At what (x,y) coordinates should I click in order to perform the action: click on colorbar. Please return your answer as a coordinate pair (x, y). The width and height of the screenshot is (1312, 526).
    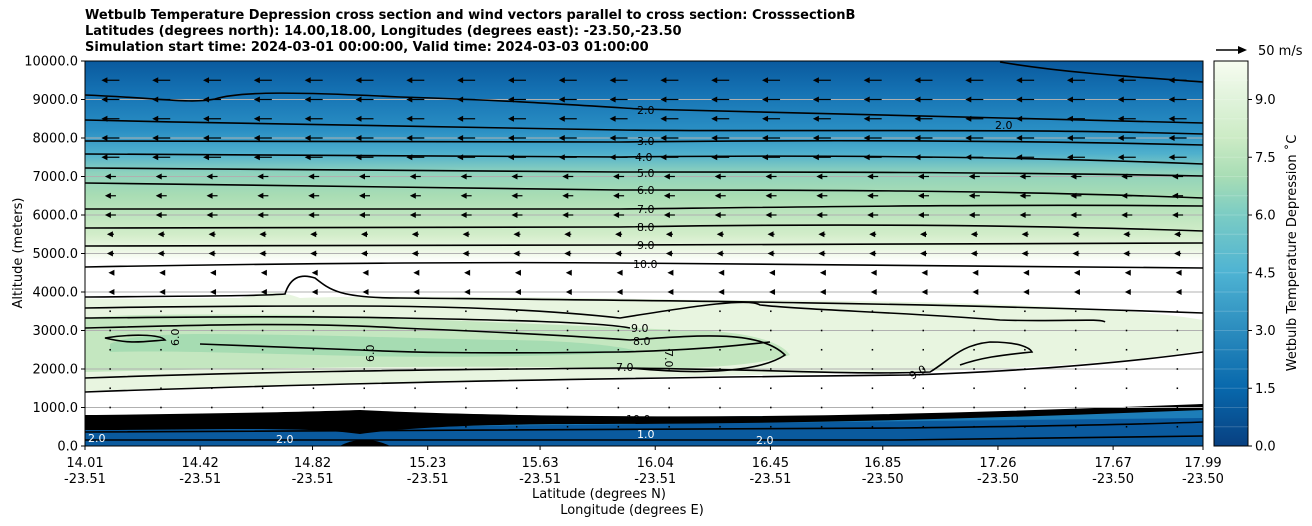
    Looking at the image, I should click on (1231, 253).